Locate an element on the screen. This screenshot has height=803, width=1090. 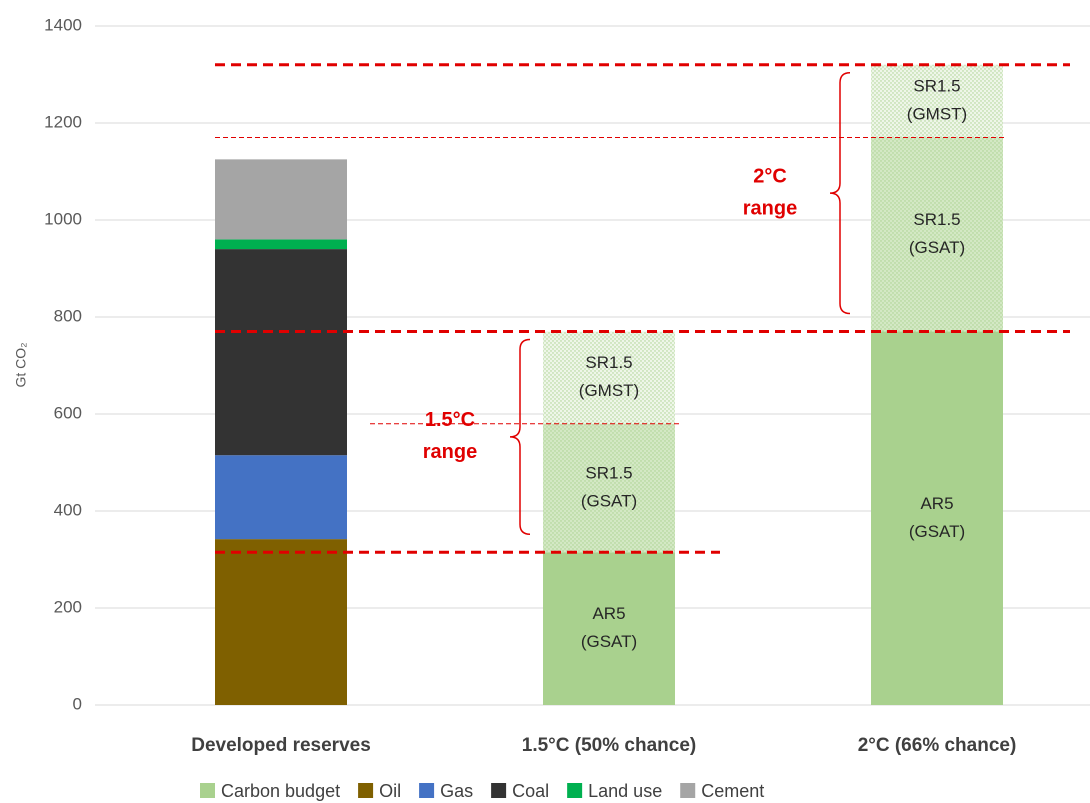
legend-label: Coal is located at coordinates (530, 791).